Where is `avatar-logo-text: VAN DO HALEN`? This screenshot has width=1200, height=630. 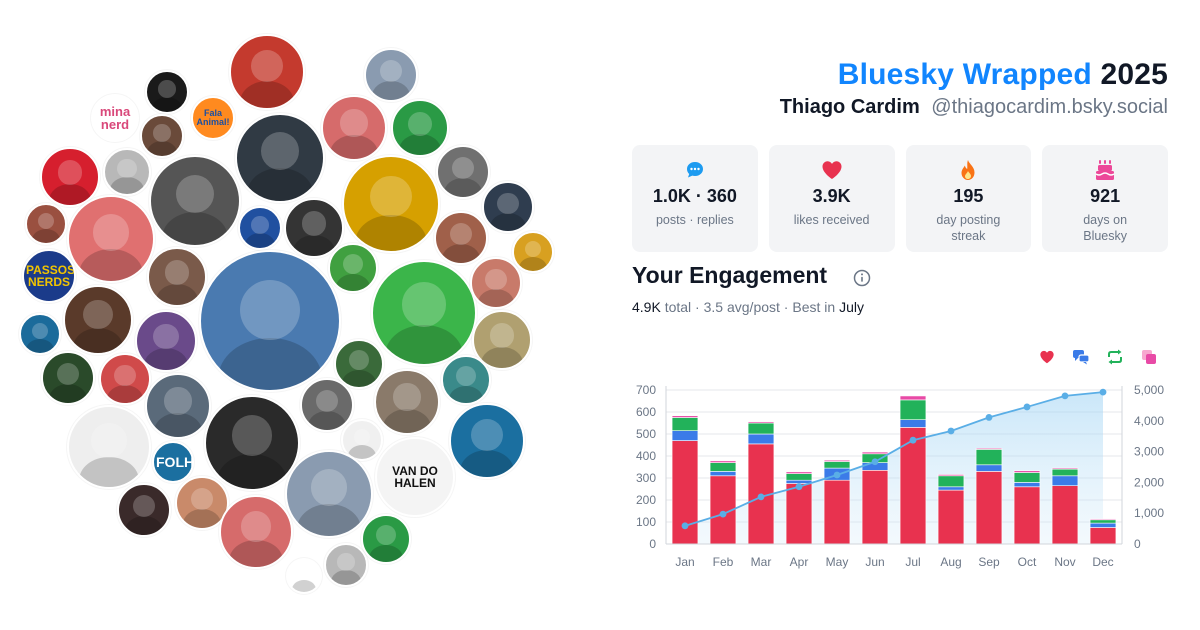 avatar-logo-text: VAN DO HALEN is located at coordinates (415, 477).